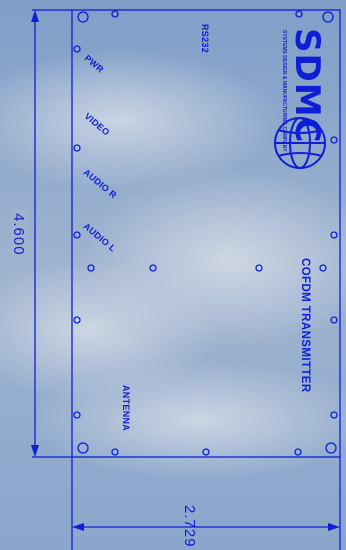 Image resolution: width=346 pixels, height=550 pixels. Describe the element at coordinates (35, 451) in the screenshot. I see `arrow-down` at that location.